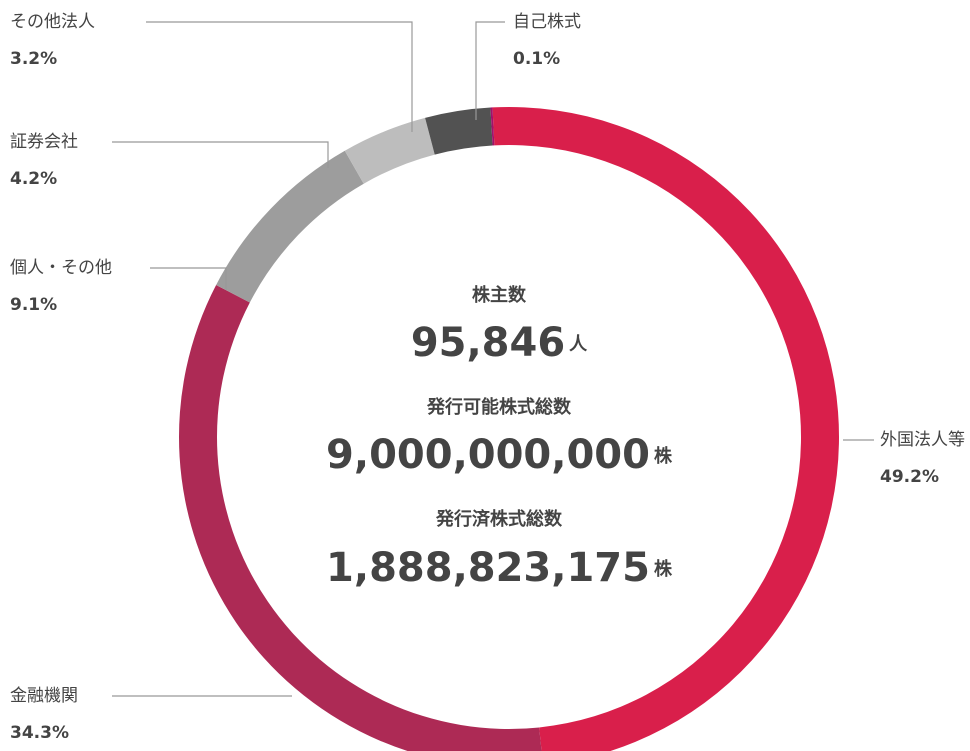  Describe the element at coordinates (488, 455) in the screenshot. I see `center-number: 9,000,000,000` at that location.